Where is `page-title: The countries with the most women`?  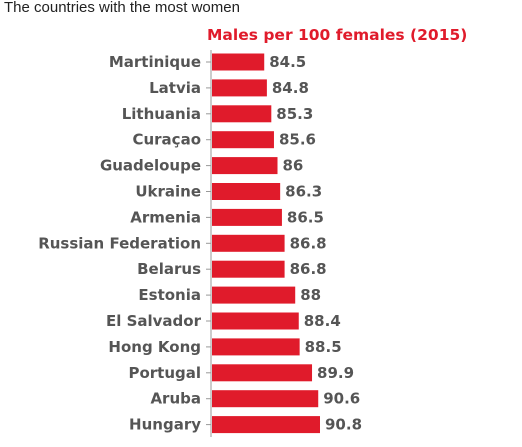
page-title: The countries with the most women is located at coordinates (122, 8).